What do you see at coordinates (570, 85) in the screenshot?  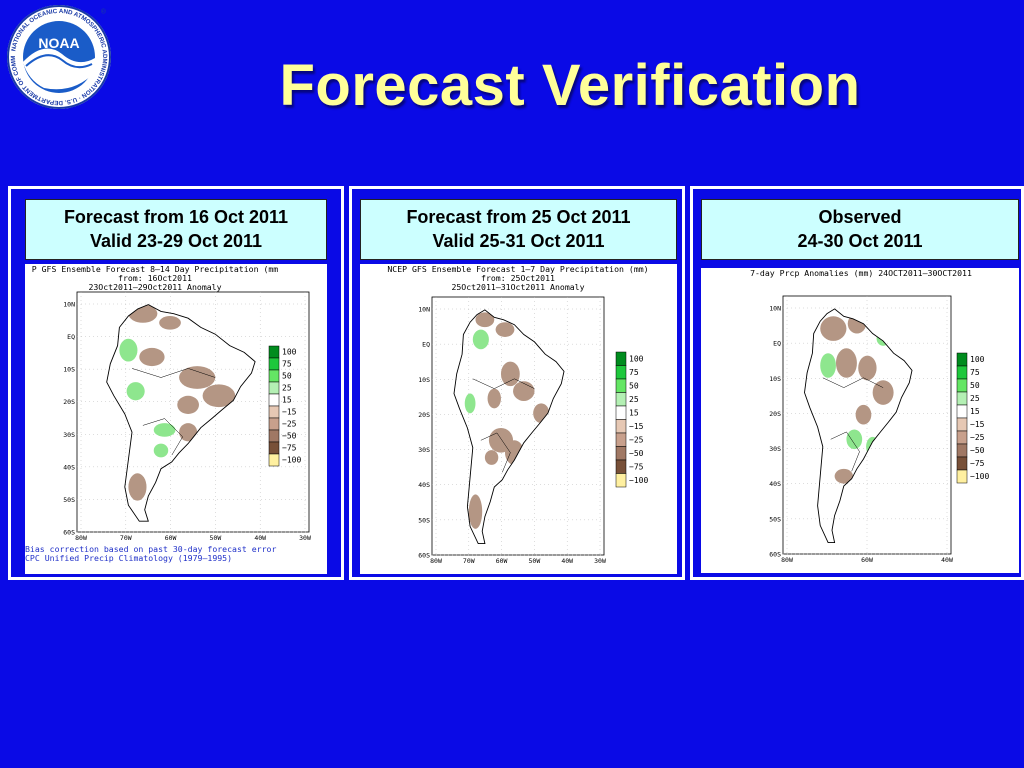 I see `slide-title: Forecast Verification` at bounding box center [570, 85].